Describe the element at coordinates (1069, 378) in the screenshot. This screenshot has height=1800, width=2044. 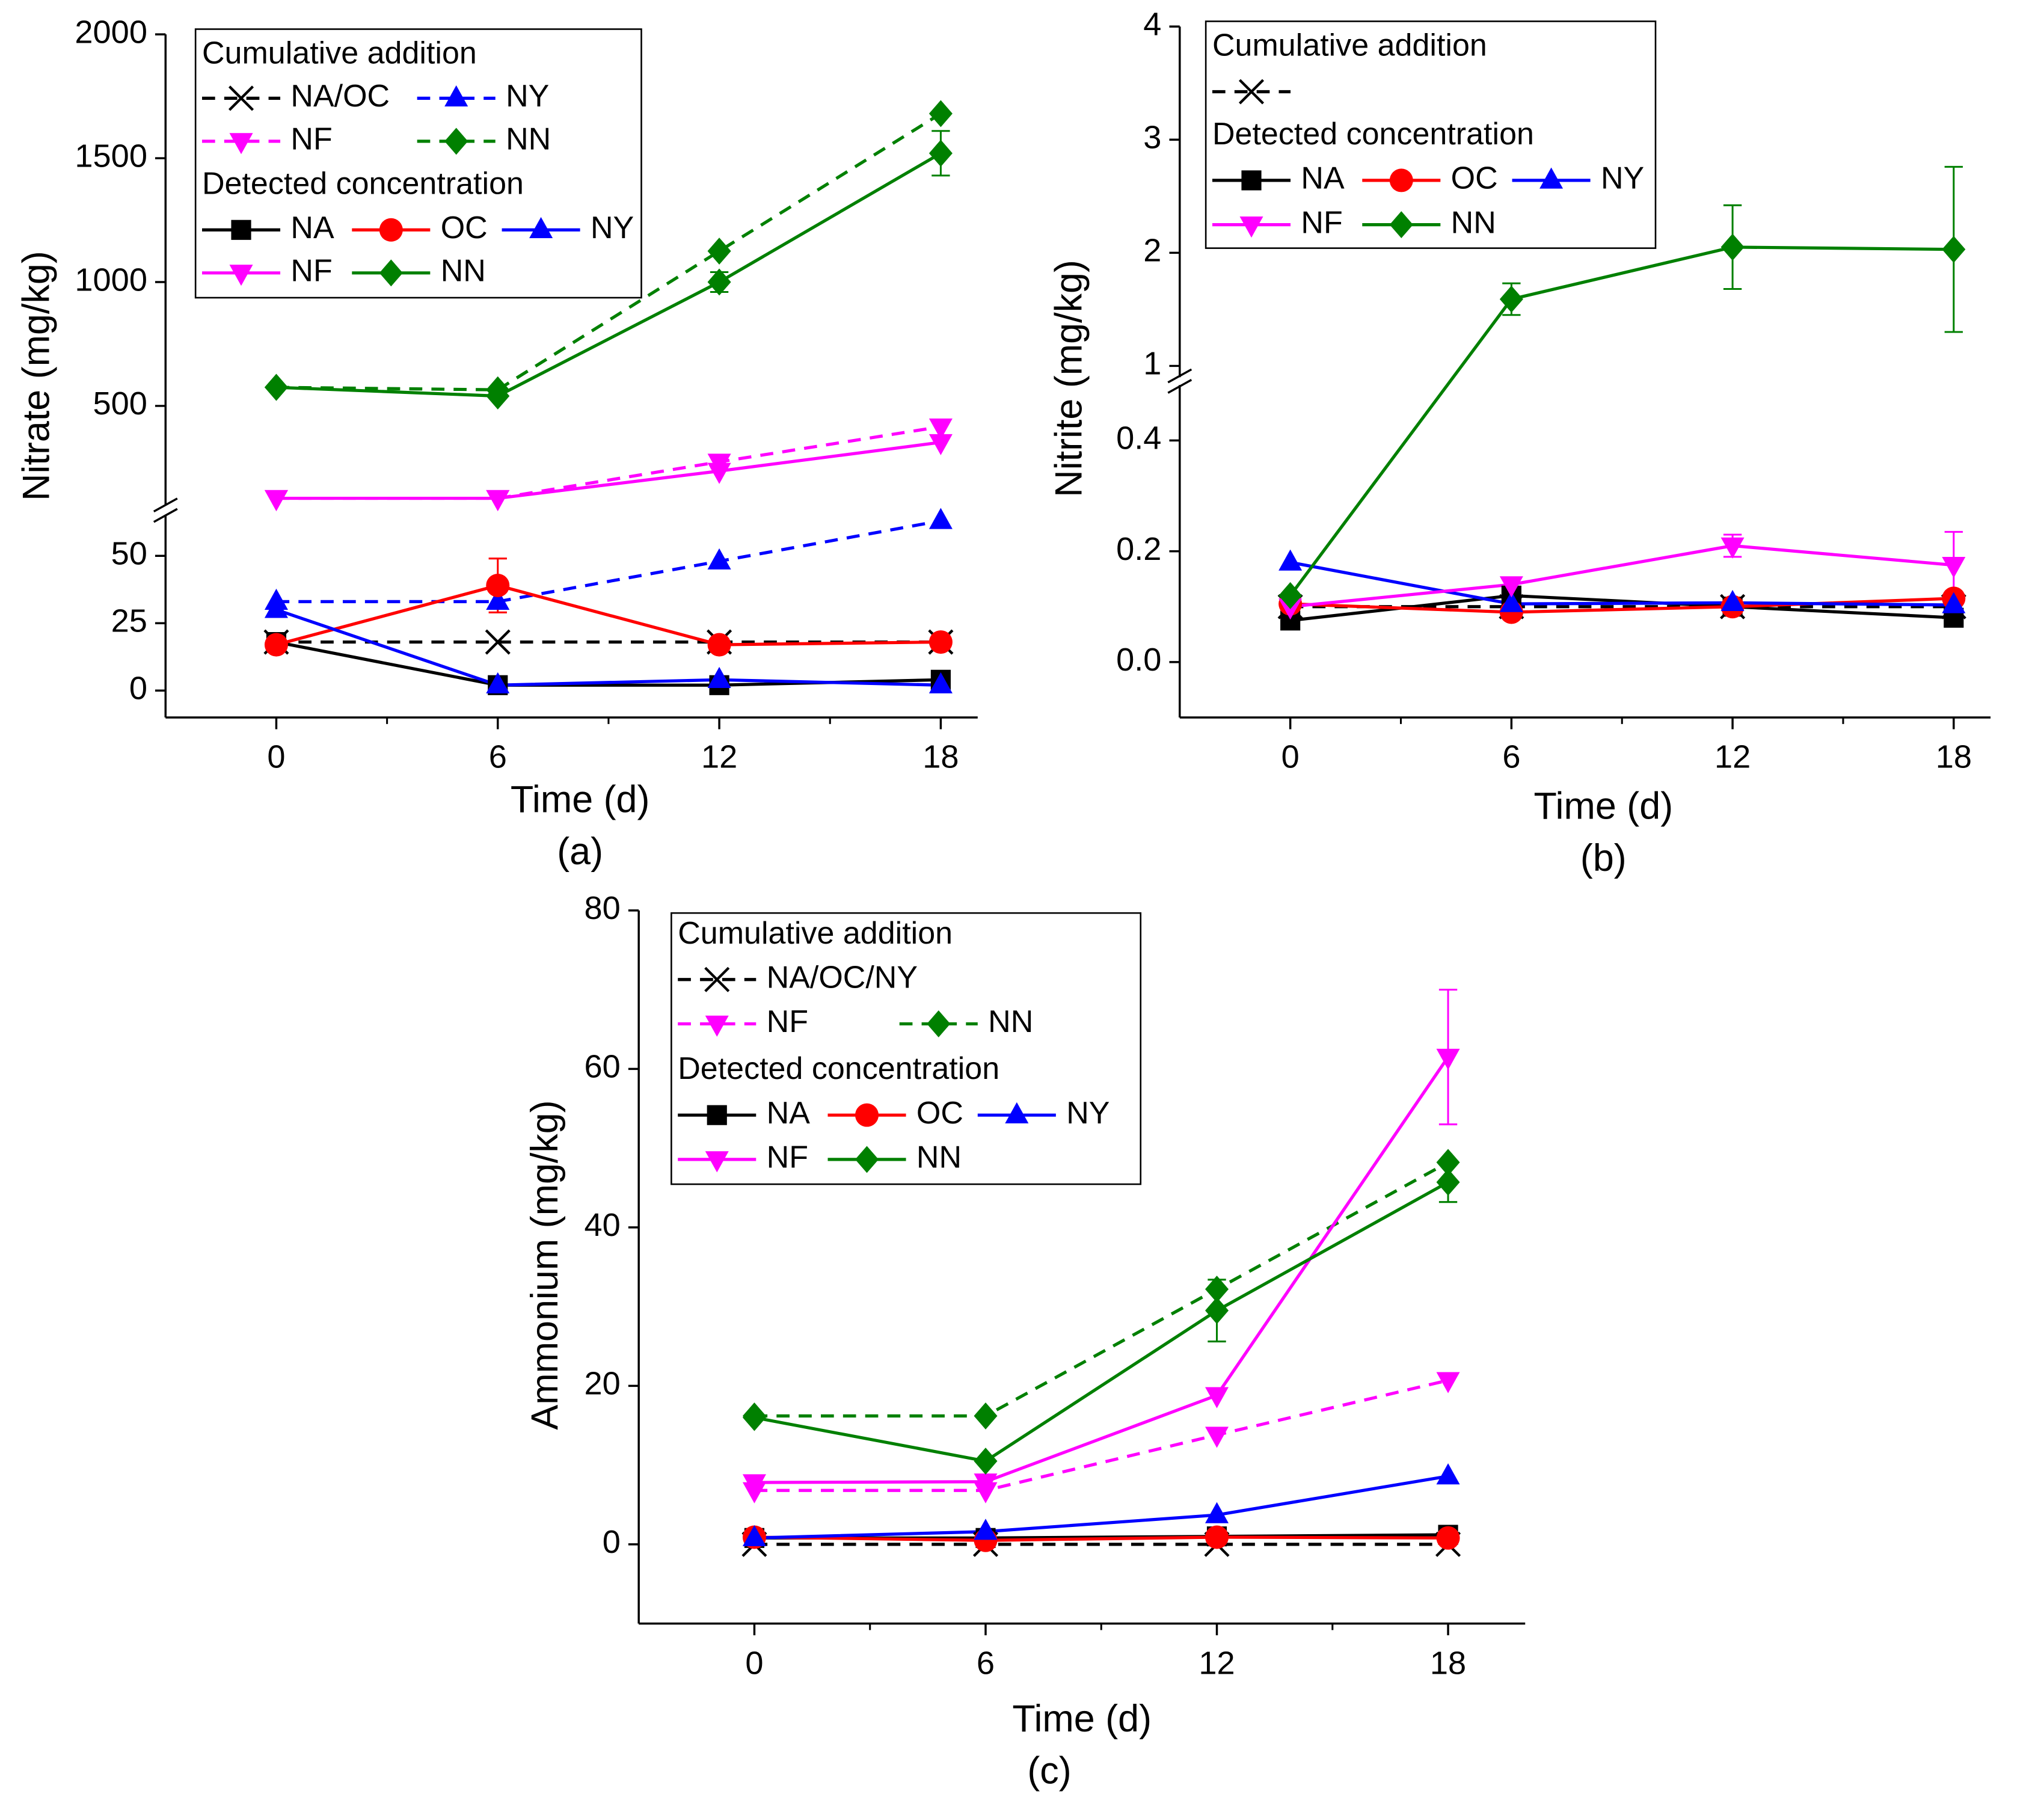
I see `y-axis-label: Nitrite (mg/kg)` at that location.